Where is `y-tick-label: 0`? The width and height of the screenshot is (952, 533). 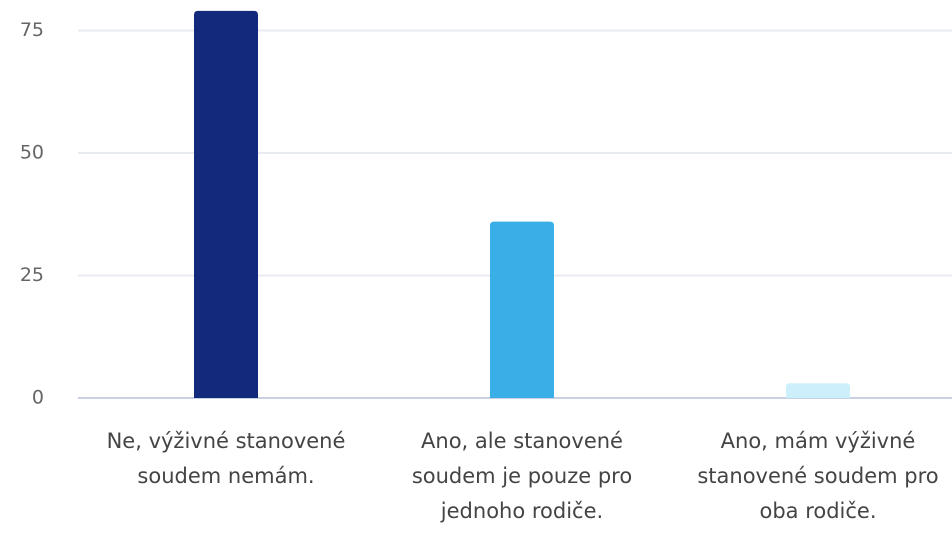 y-tick-label: 0 is located at coordinates (38, 398).